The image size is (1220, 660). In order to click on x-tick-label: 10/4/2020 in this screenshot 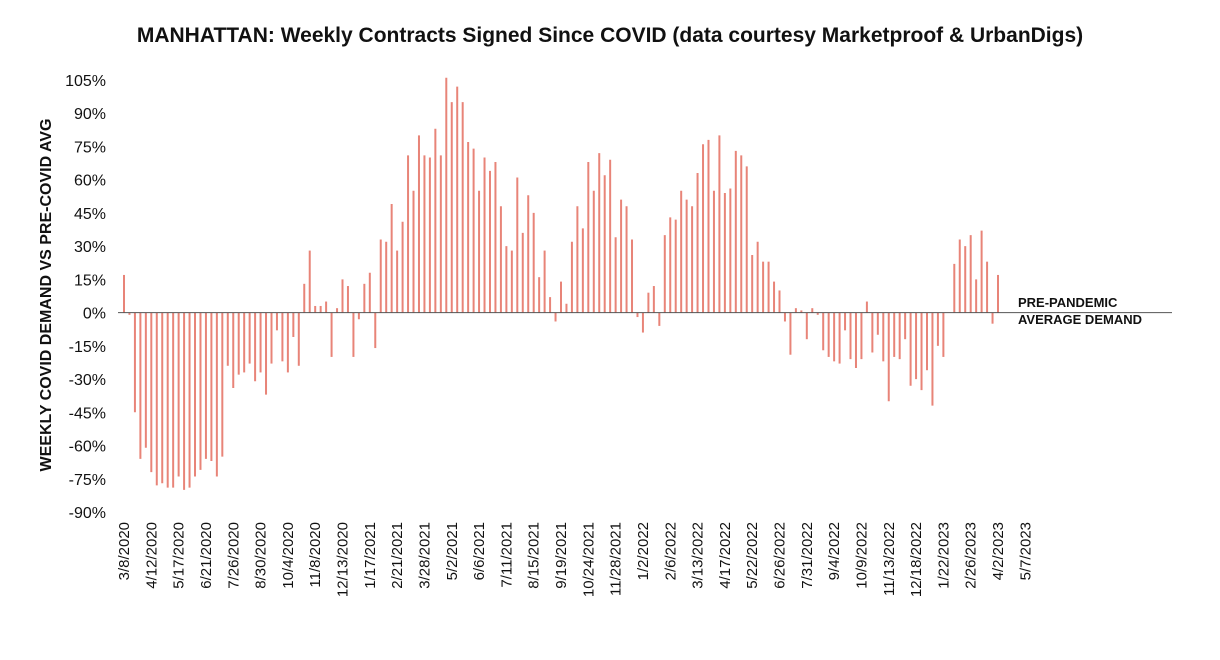, I will do `click(288, 555)`.